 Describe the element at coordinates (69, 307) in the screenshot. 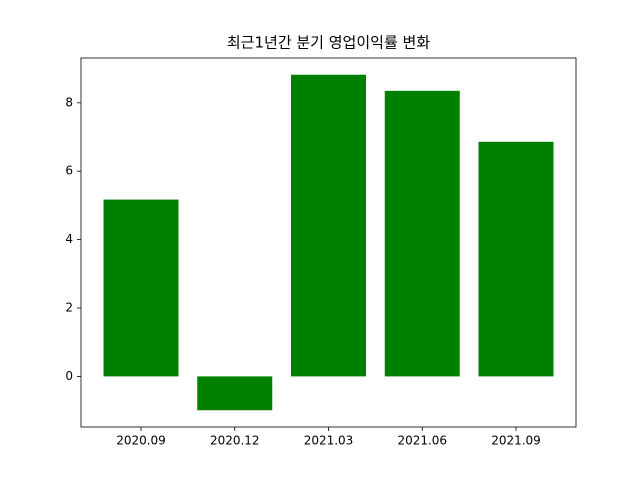

I see `y-tick-label: 2` at that location.